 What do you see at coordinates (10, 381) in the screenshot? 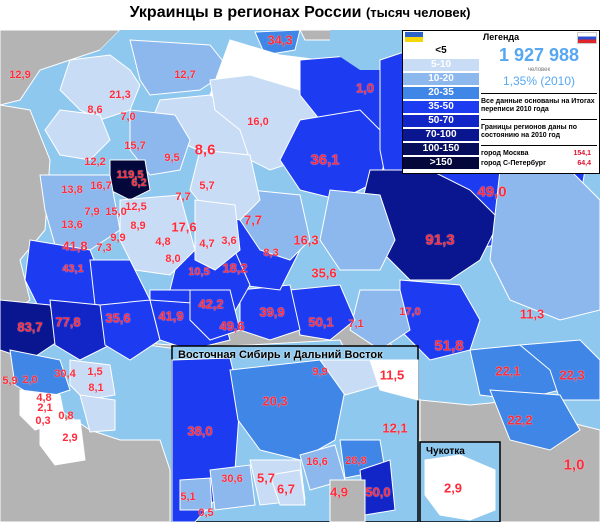
I see `region-value-label: 5,9` at bounding box center [10, 381].